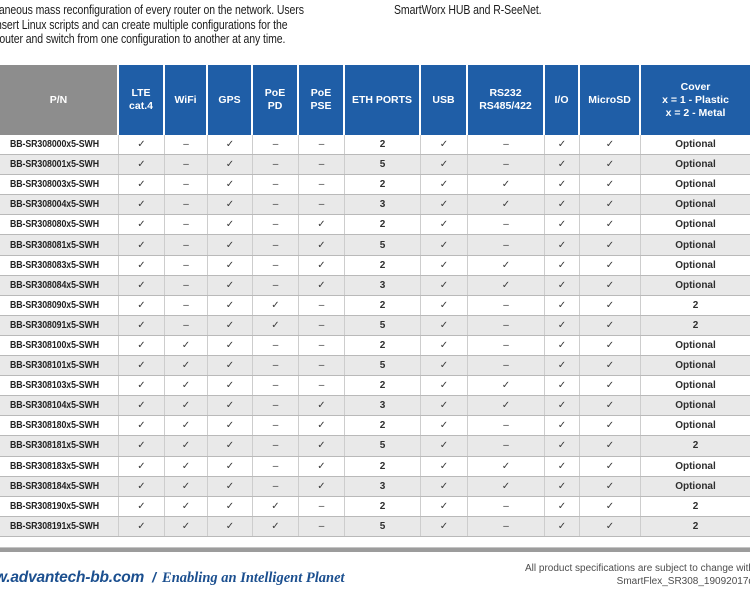  I want to click on footer-slogan: Enabling an Intelligent Planet, so click(253, 578).